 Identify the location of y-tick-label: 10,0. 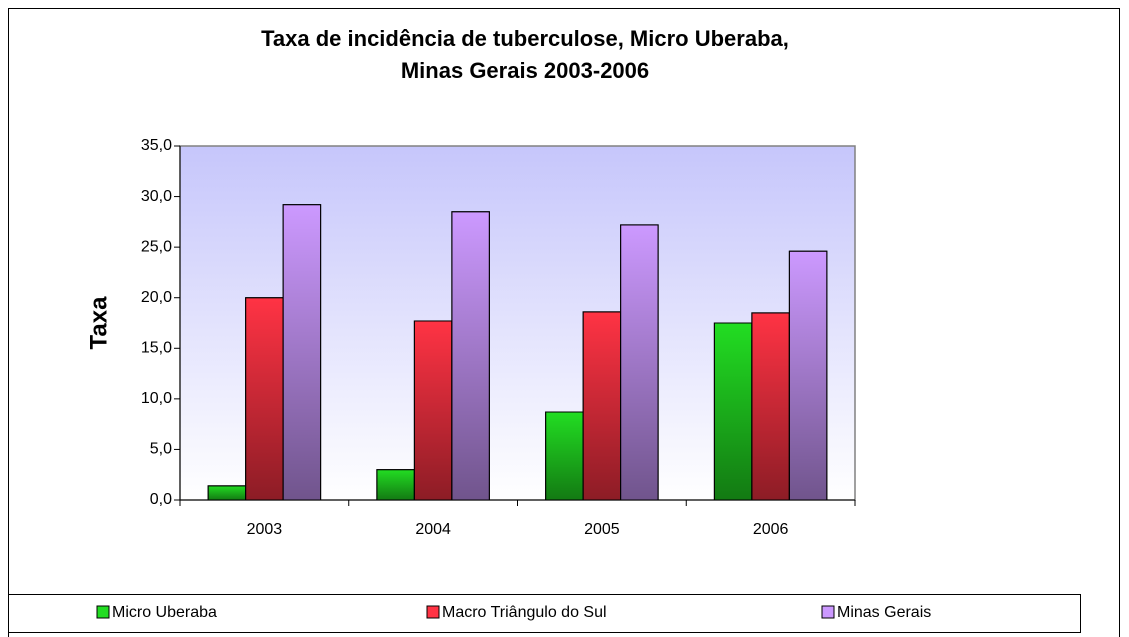
(156, 398).